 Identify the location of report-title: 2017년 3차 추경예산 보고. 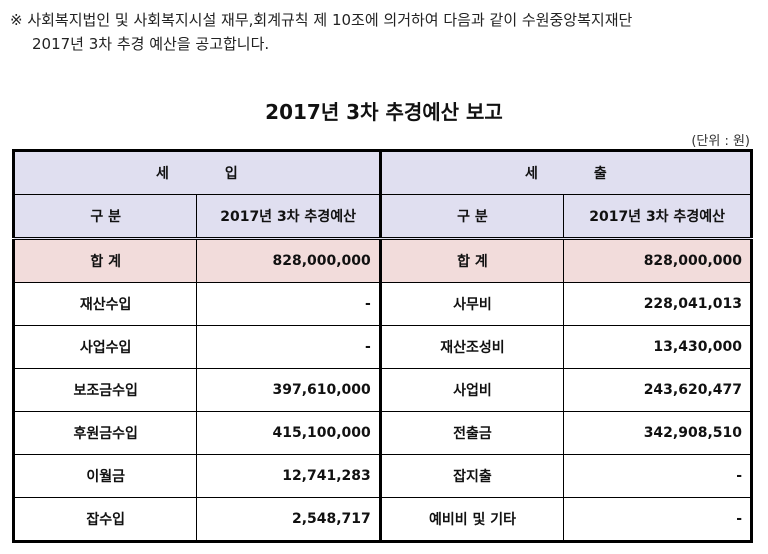
(384, 112).